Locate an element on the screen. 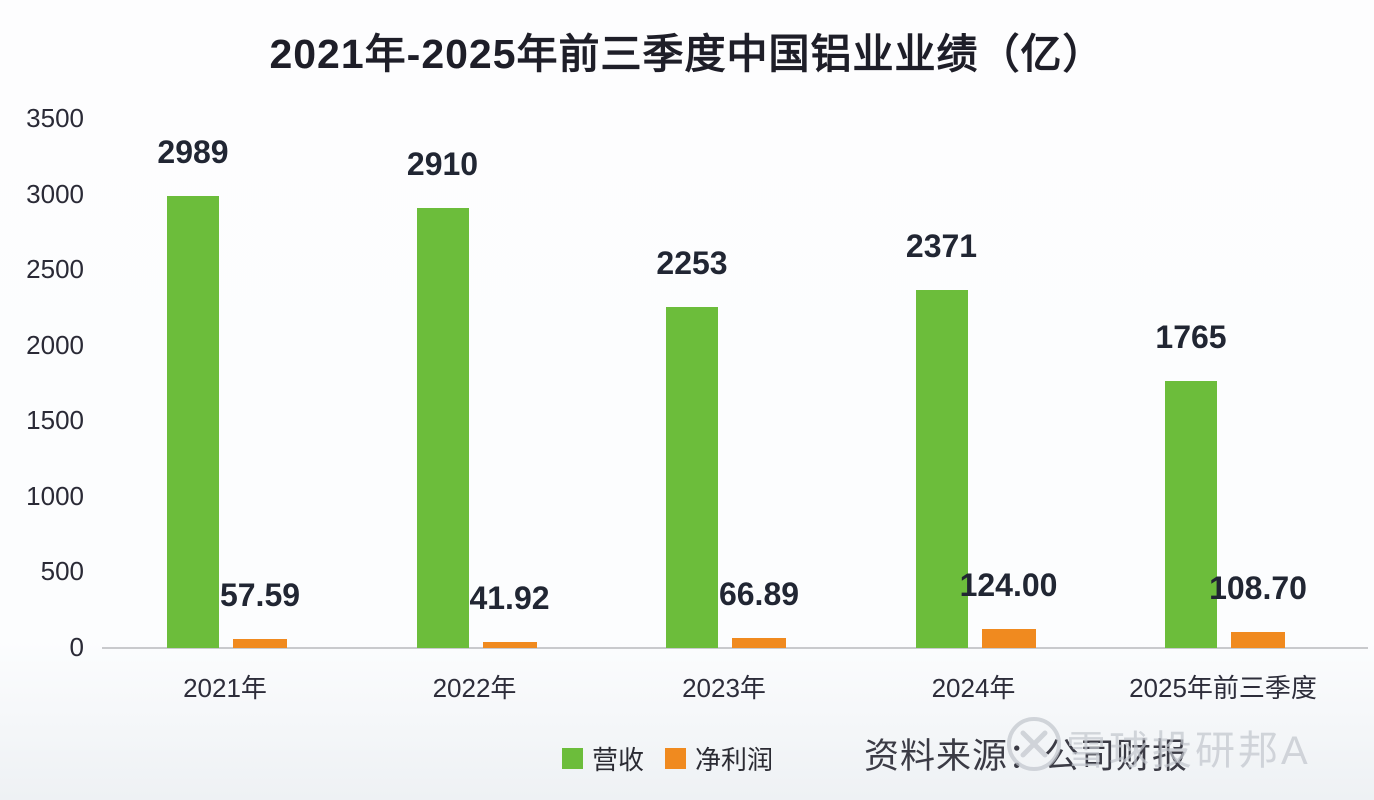 Image resolution: width=1374 pixels, height=800 pixels. y-tick-label: 1000 is located at coordinates (55, 495).